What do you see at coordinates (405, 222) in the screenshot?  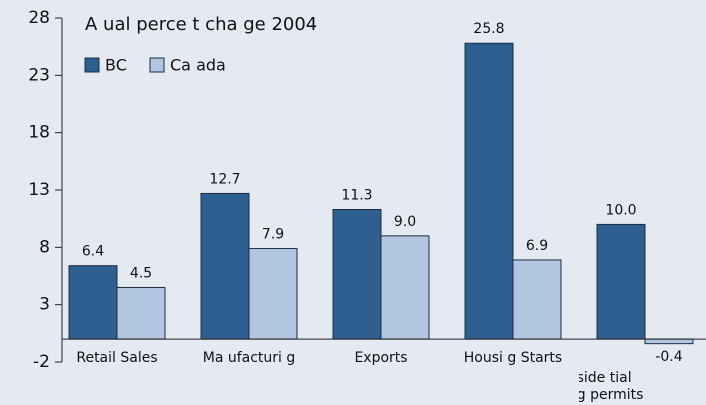 I see `value-label: 9.0` at bounding box center [405, 222].